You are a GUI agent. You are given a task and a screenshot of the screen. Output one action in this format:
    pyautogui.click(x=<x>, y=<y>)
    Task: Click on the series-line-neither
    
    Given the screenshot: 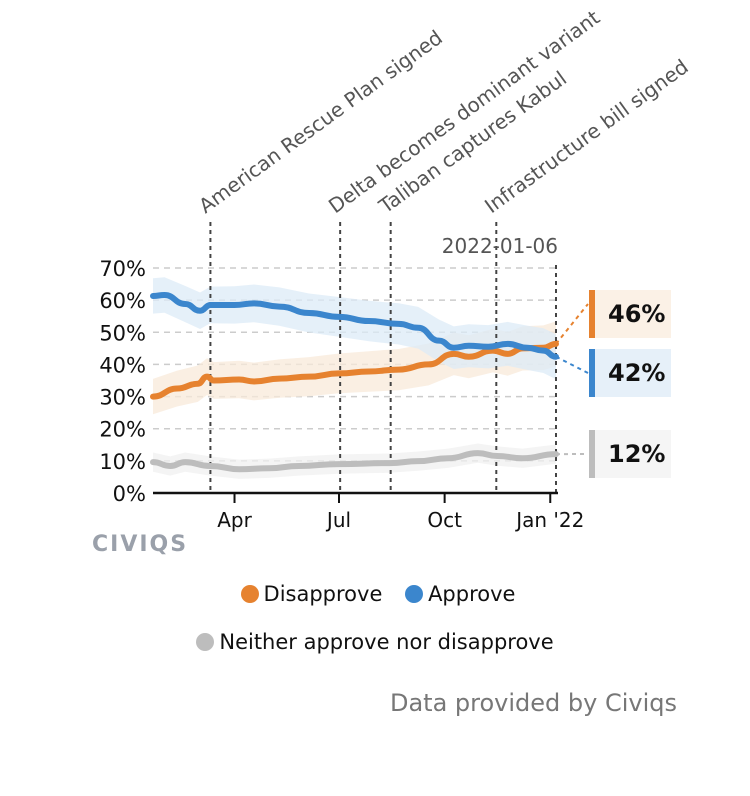 What is the action you would take?
    pyautogui.click(x=354, y=461)
    